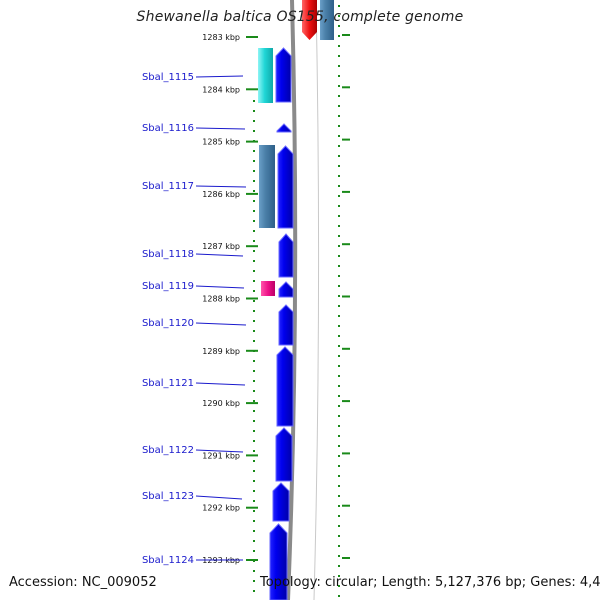 This screenshot has height=600, width=600. Describe the element at coordinates (221, 299) in the screenshot. I see `kbp-label: 1288 kbp` at that location.